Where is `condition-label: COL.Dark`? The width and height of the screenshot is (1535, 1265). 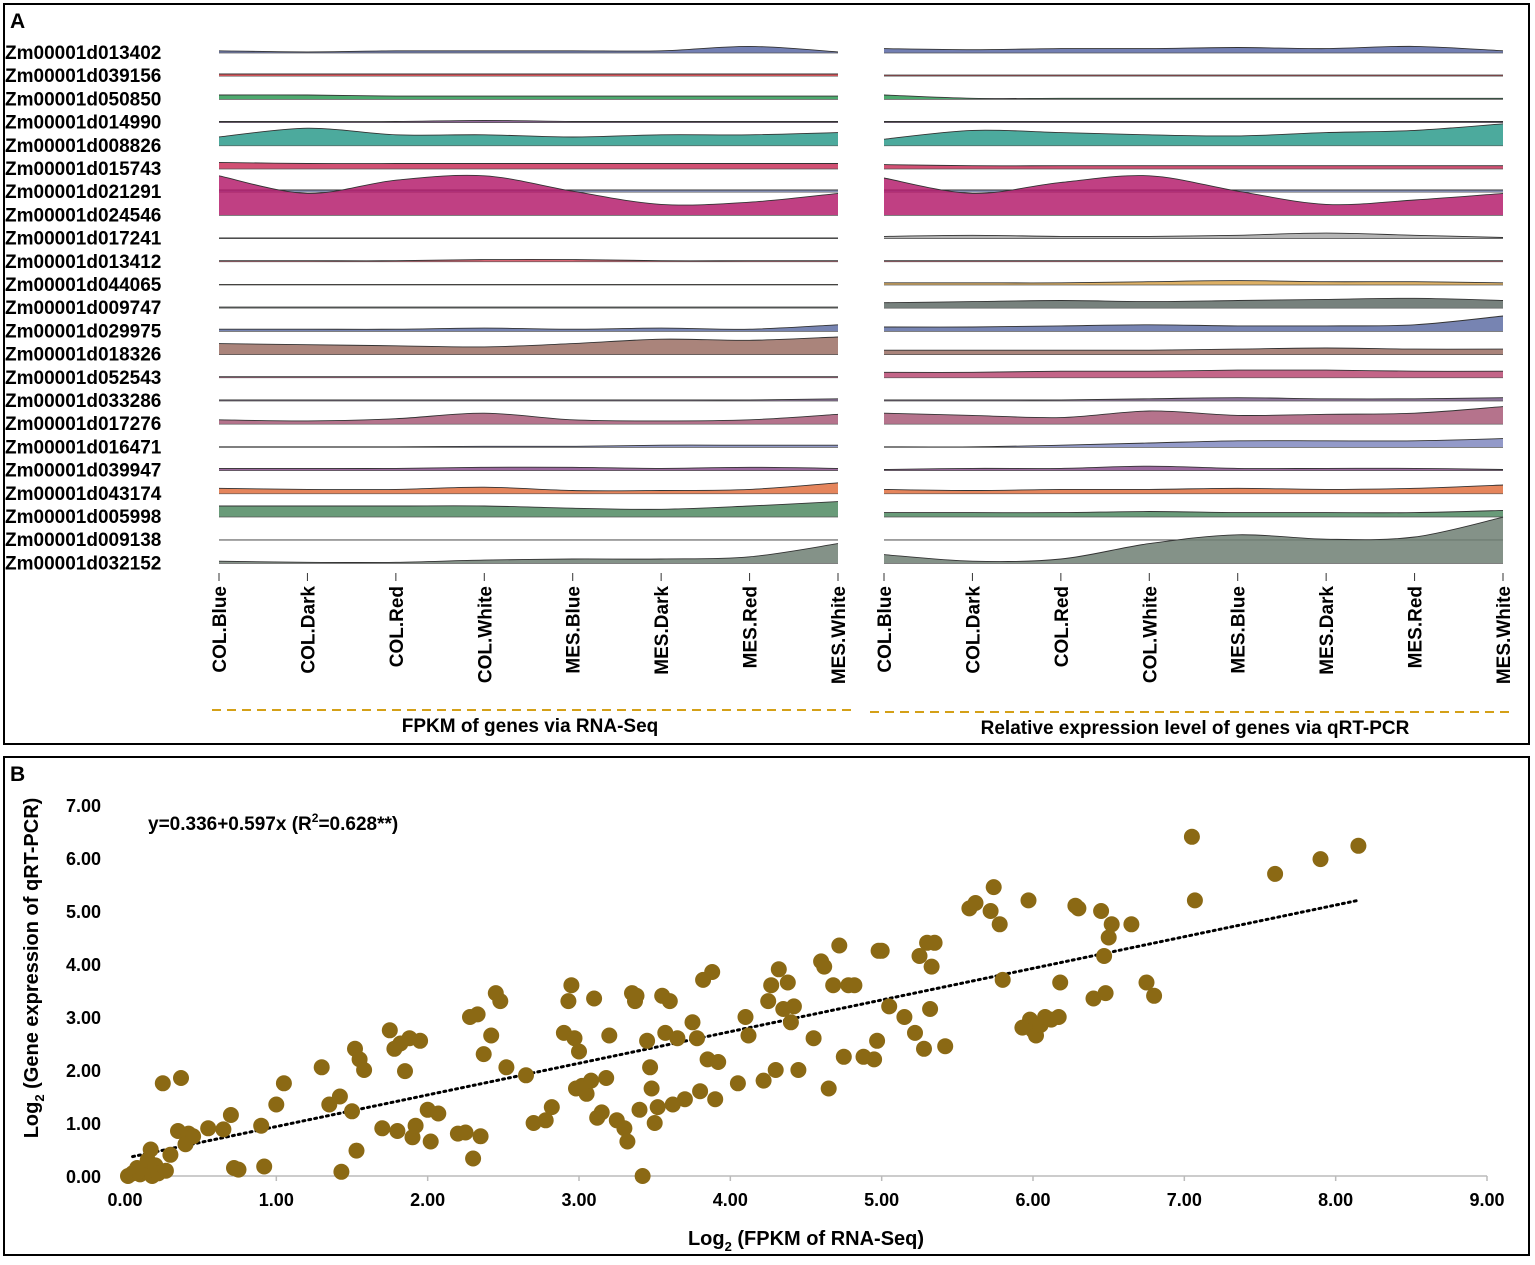
condition-label: COL.Dark is located at coordinates (308, 630).